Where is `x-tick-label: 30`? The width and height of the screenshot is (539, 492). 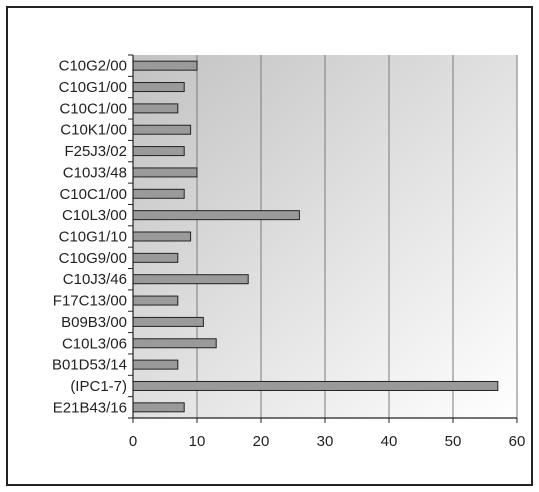 x-tick-label: 30 is located at coordinates (325, 441).